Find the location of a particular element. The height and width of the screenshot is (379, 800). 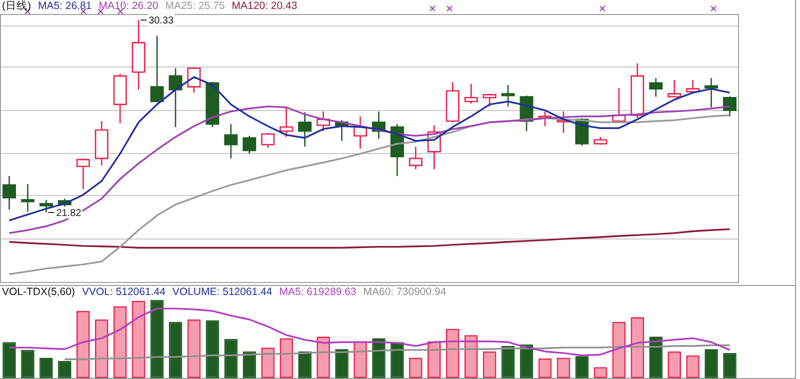

chart-title: VOL-TDX(5,60) is located at coordinates (38, 292).